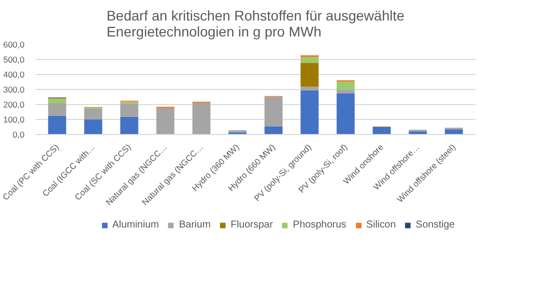 Image resolution: width=550 pixels, height=290 pixels. Describe the element at coordinates (14, 89) in the screenshot. I see `y-tick-label: 300,0` at that location.